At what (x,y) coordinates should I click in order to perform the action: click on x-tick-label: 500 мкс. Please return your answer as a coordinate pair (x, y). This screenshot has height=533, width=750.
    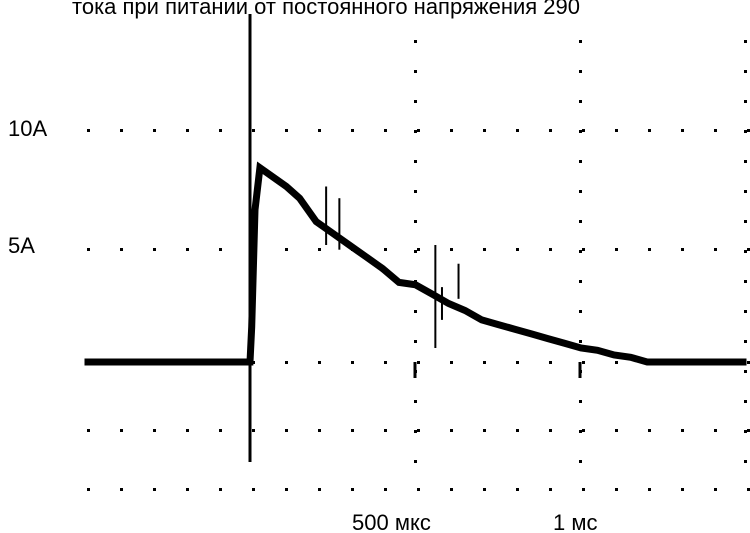
    Looking at the image, I should click on (391, 521).